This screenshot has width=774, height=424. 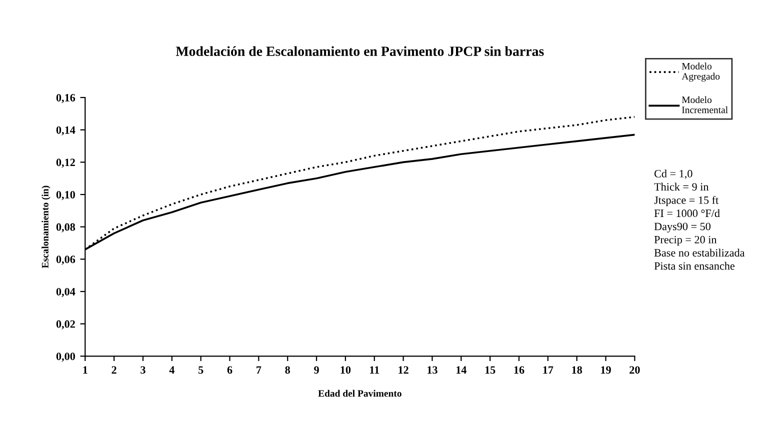 What do you see at coordinates (65, 325) in the screenshot?
I see `y-tick-label: 0,02` at bounding box center [65, 325].